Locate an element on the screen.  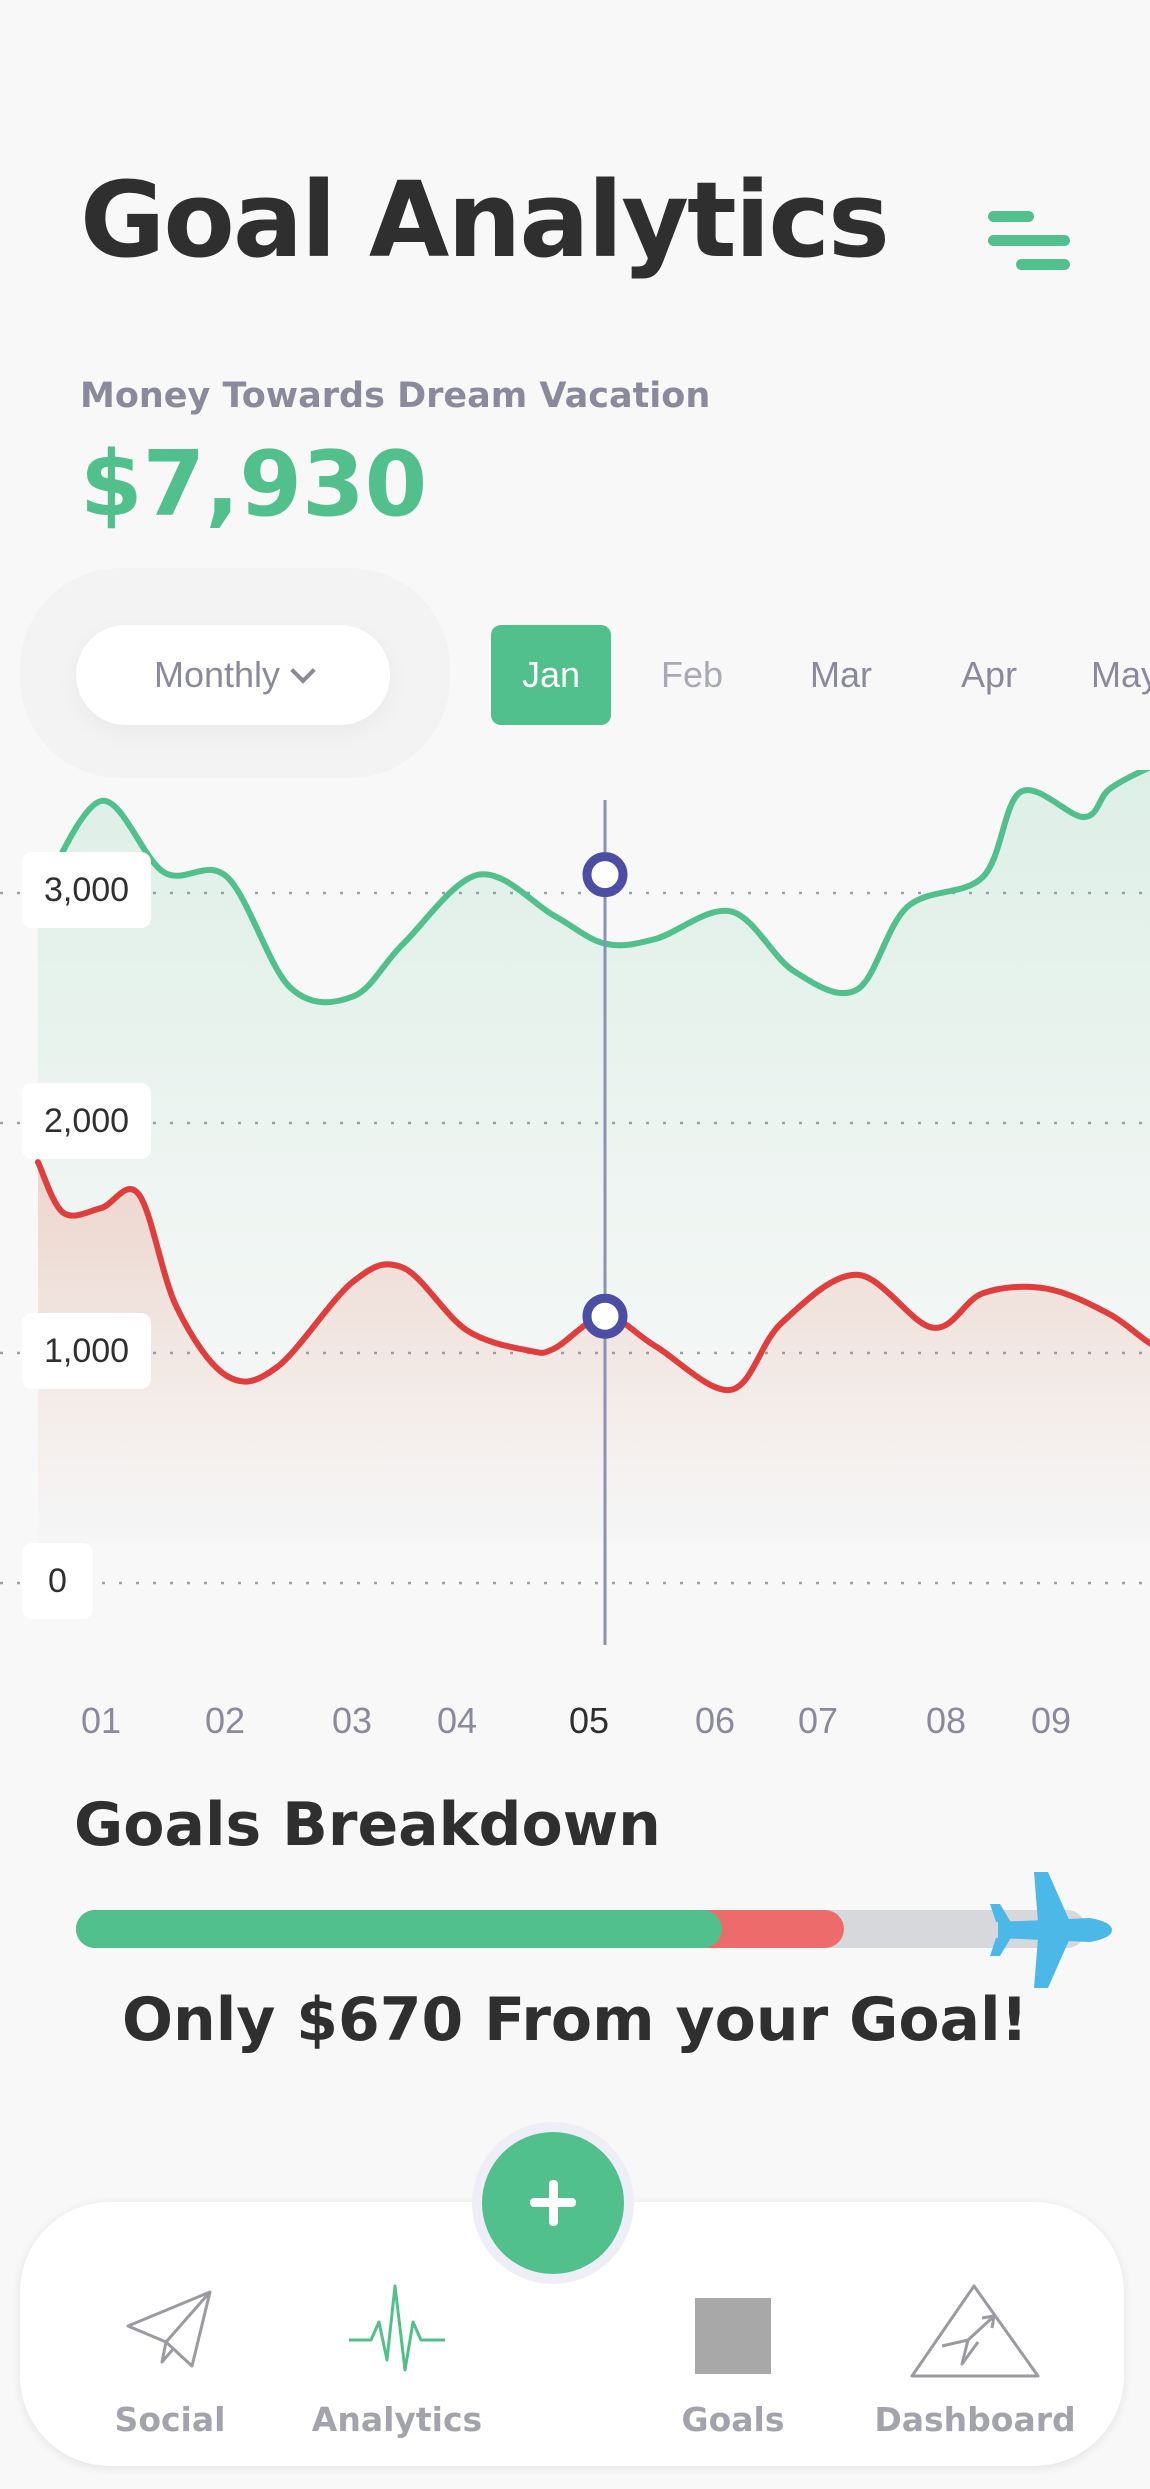
nav-item-goals: Goals is located at coordinates (733, 2360).